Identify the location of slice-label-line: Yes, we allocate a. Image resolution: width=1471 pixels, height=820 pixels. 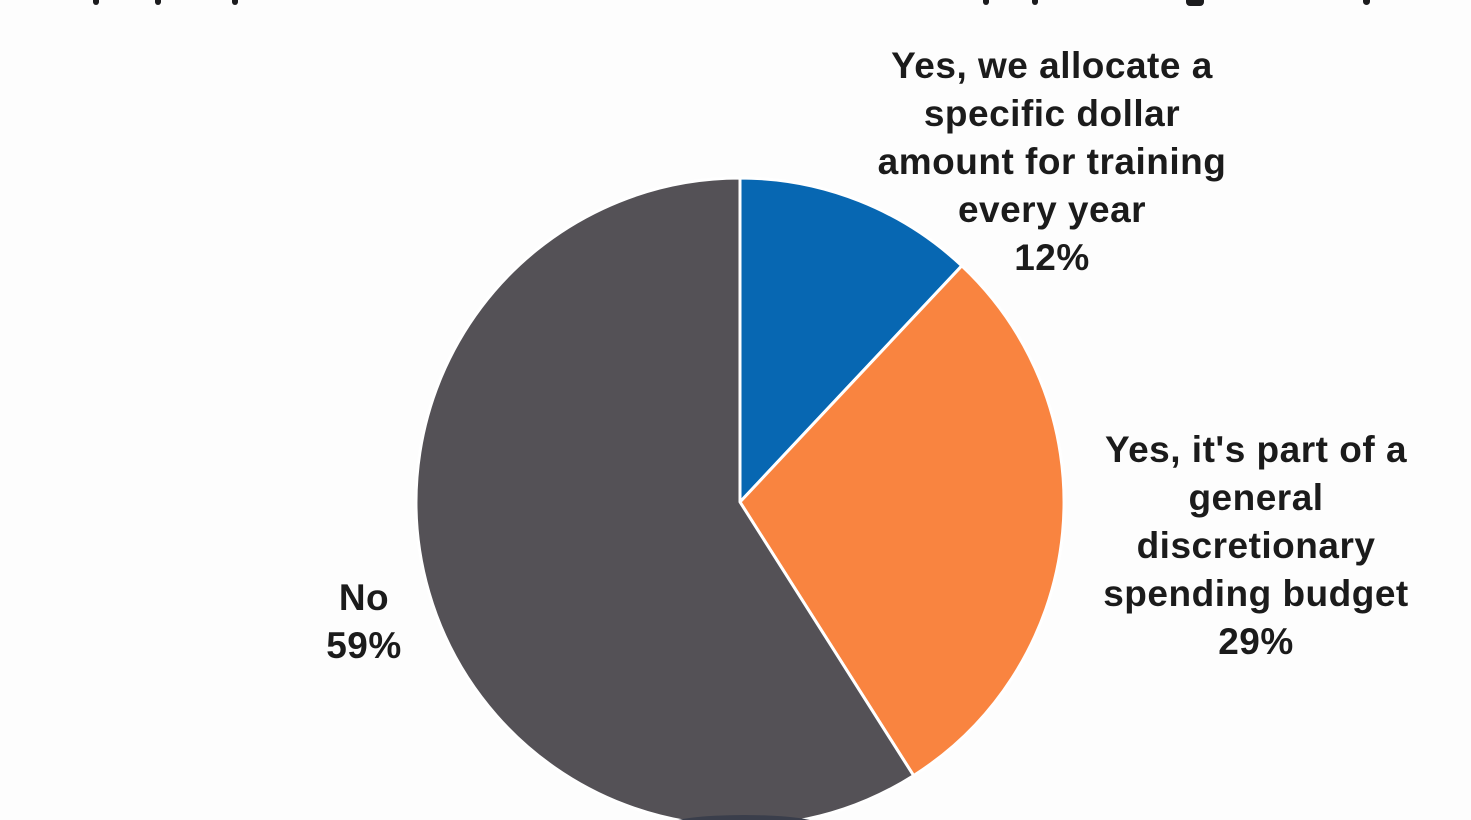
(1052, 65).